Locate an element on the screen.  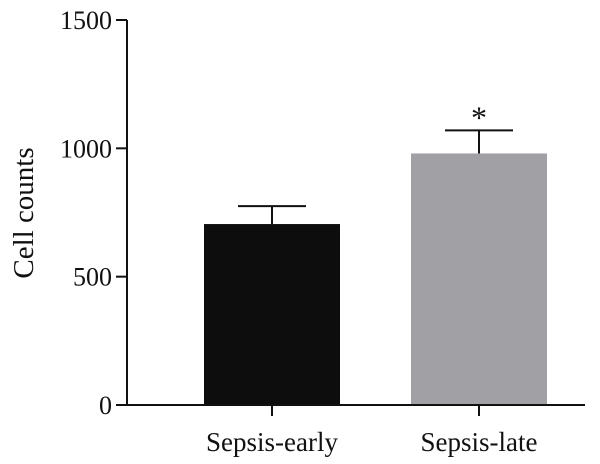
x-axis-ticks: Sepsis-early Sepsis-late is located at coordinates (372, 431).